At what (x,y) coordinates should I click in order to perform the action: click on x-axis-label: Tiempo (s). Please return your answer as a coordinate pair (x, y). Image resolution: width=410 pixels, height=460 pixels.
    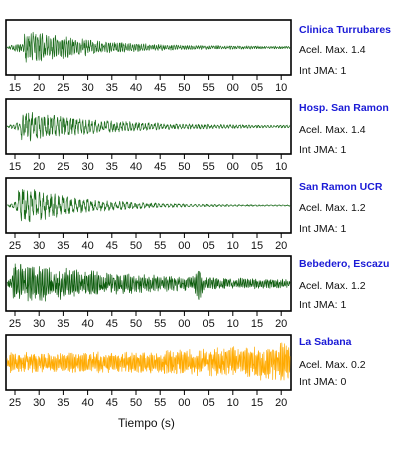
    Looking at the image, I should click on (146, 423).